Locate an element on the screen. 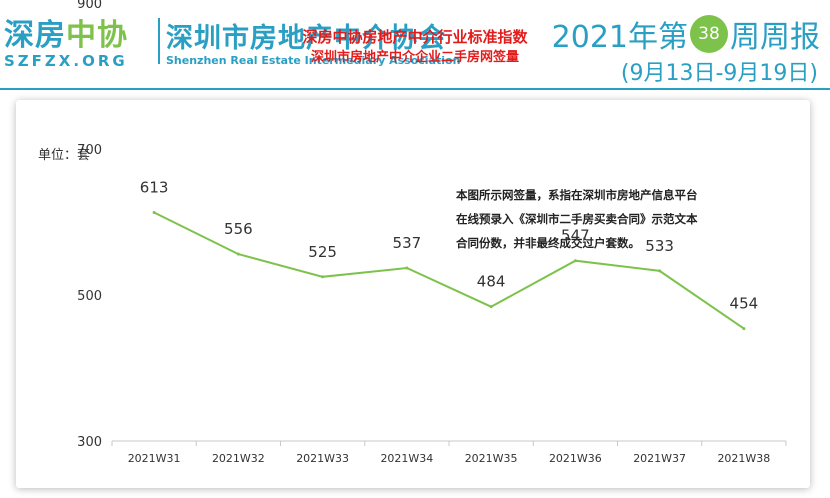  x-tick-label: 2021W35 is located at coordinates (491, 458).